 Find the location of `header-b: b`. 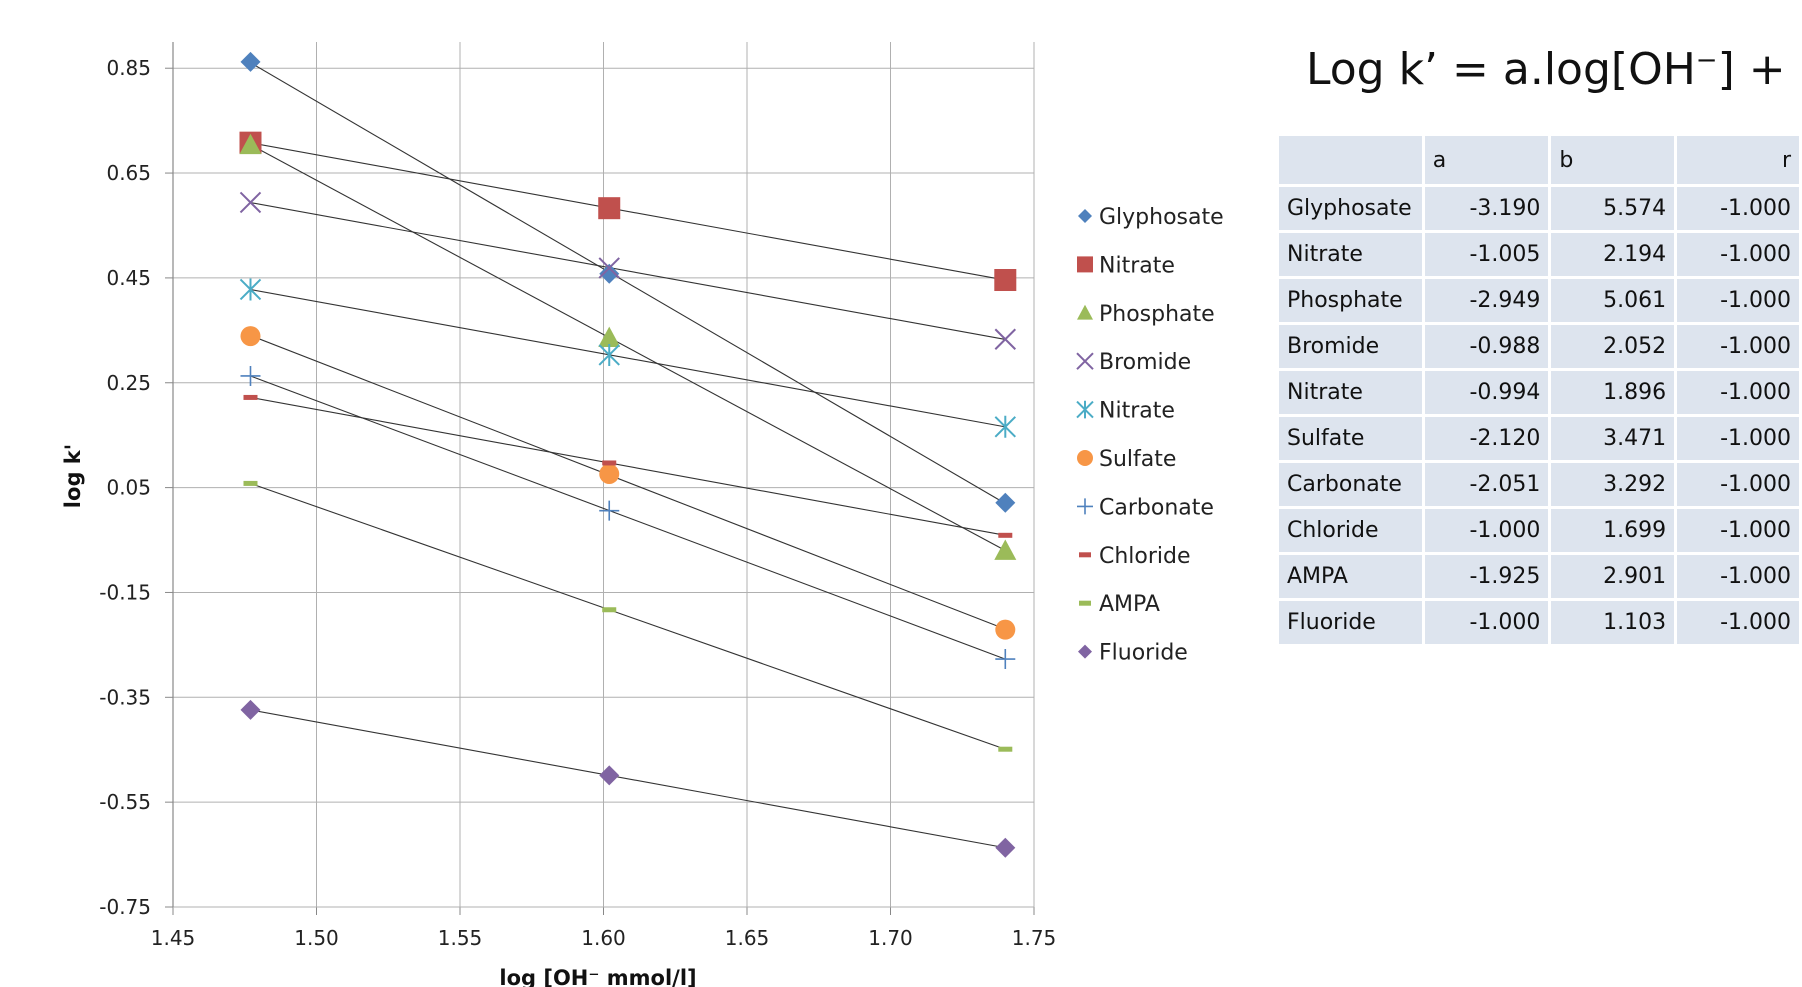

header-b: b is located at coordinates (1613, 160).